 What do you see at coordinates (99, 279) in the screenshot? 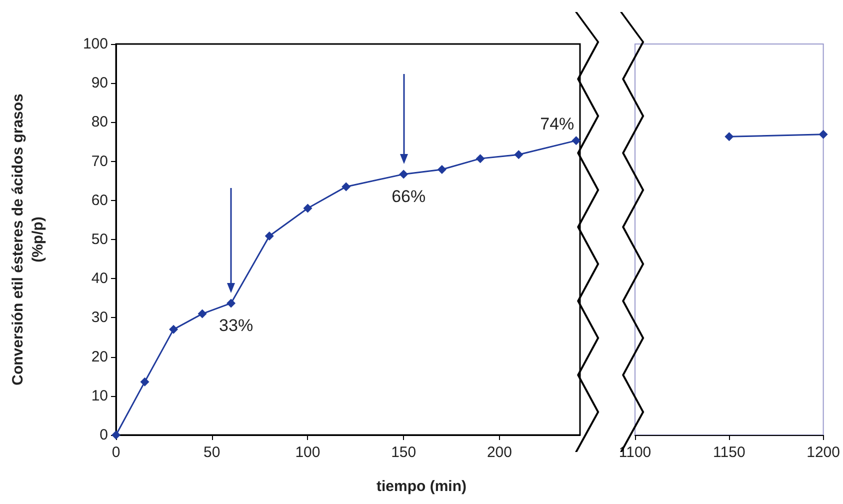
I see `y-tick-label: 40` at bounding box center [99, 279].